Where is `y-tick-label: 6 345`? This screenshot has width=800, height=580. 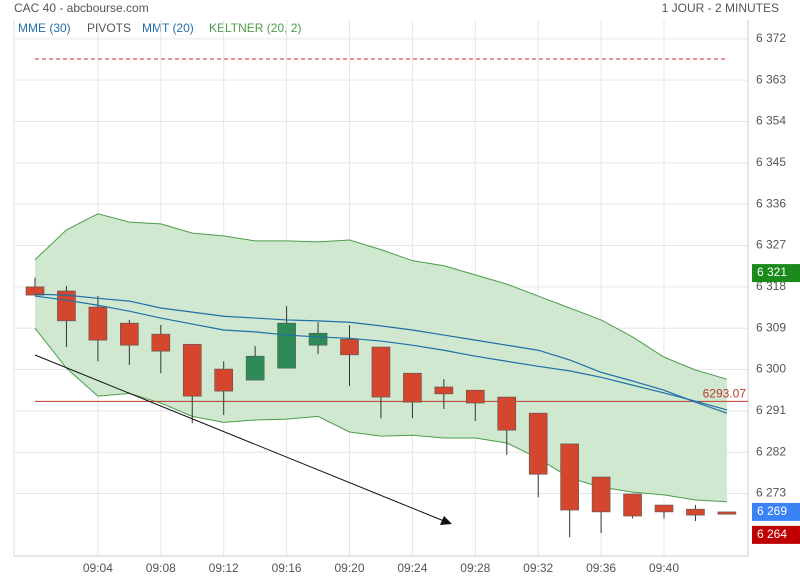
y-tick-label: 6 345 is located at coordinates (771, 162).